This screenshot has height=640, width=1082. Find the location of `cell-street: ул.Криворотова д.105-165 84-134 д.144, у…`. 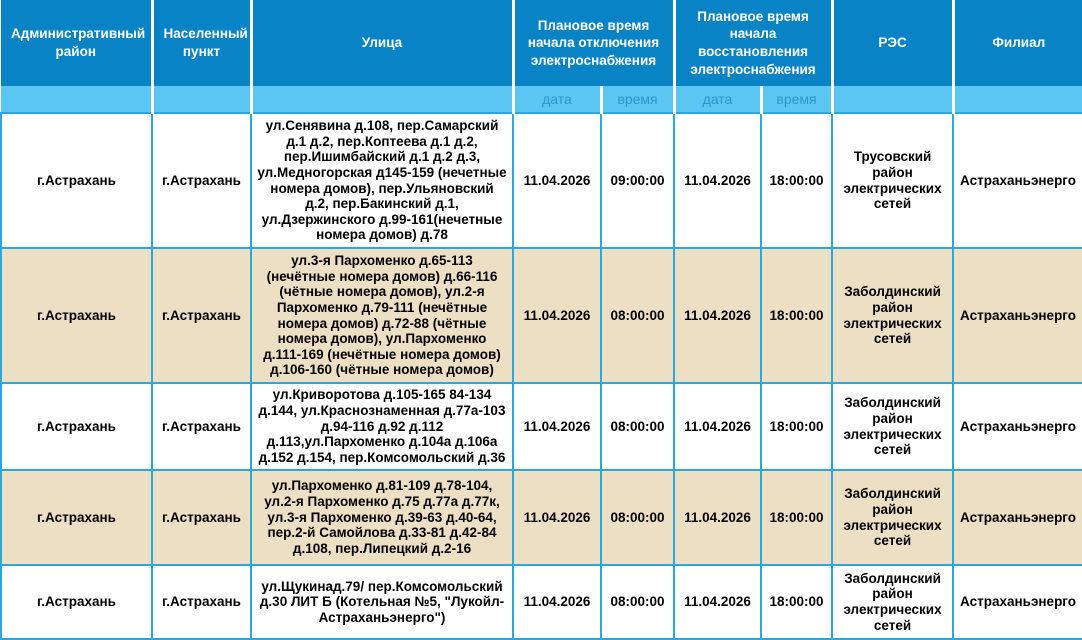

cell-street: ул.Криворотова д.105-165 84-134 д.144, у… is located at coordinates (382, 426).